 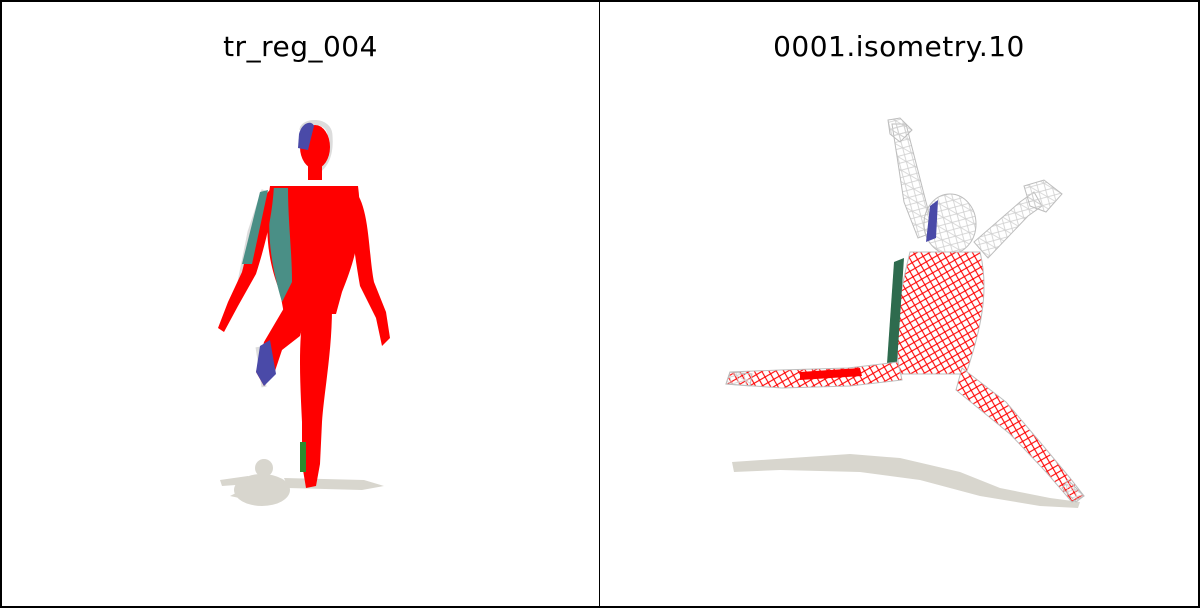 What do you see at coordinates (906, 481) in the screenshot?
I see `right-shadow` at bounding box center [906, 481].